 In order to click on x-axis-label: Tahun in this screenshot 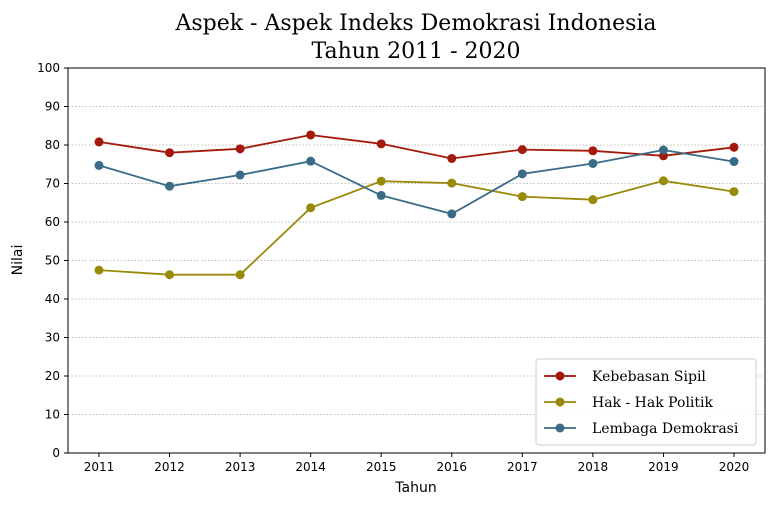, I will do `click(415, 488)`.